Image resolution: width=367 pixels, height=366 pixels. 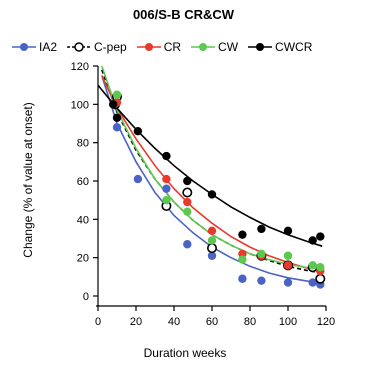 What do you see at coordinates (83, 259) in the screenshot?
I see `y-tick-label: 20` at bounding box center [83, 259].